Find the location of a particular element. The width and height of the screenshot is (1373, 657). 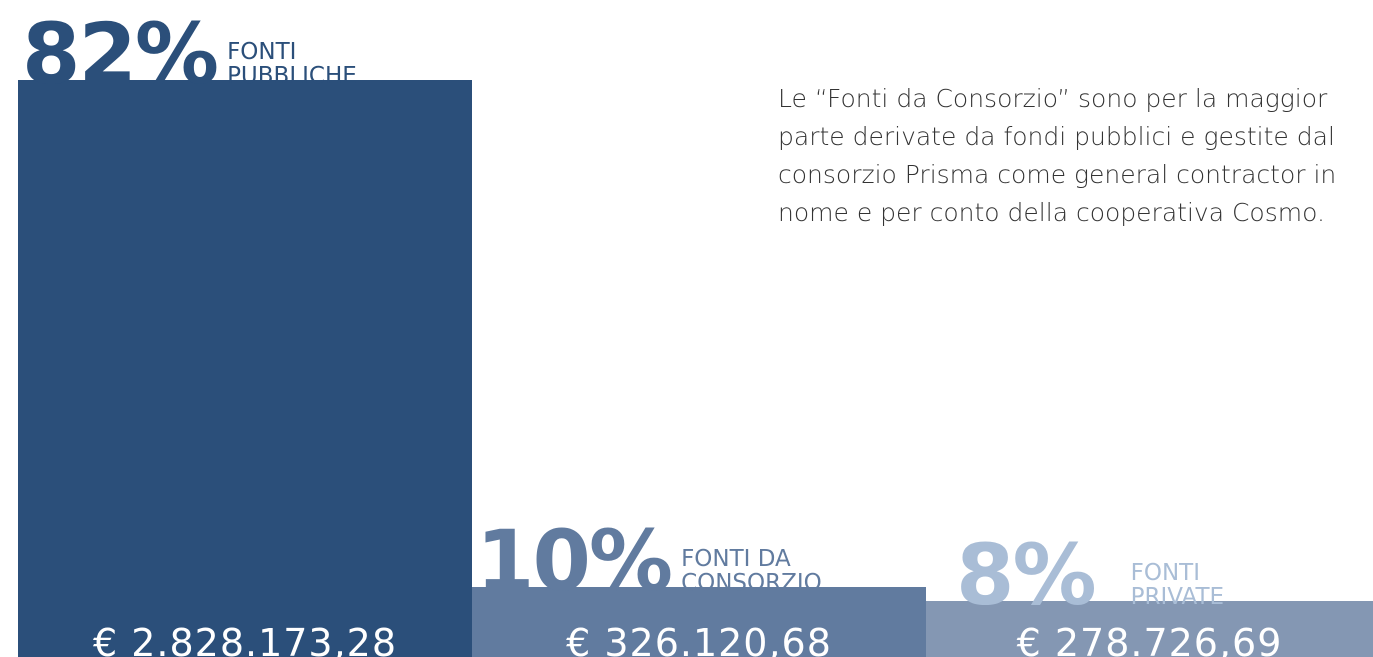

amount-label: € 326.120,68 is located at coordinates (699, 639).